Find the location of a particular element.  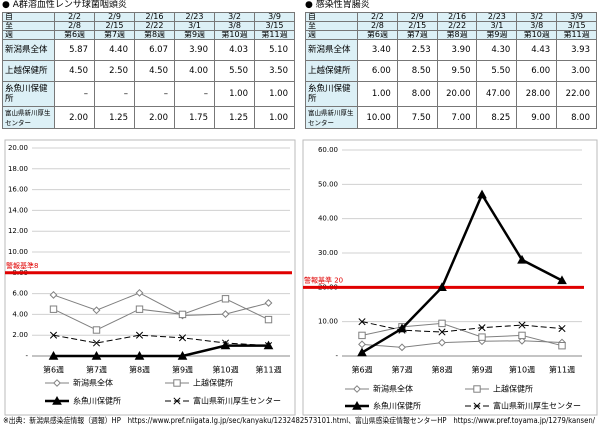

header-cell: 自 is located at coordinates (331, 17).